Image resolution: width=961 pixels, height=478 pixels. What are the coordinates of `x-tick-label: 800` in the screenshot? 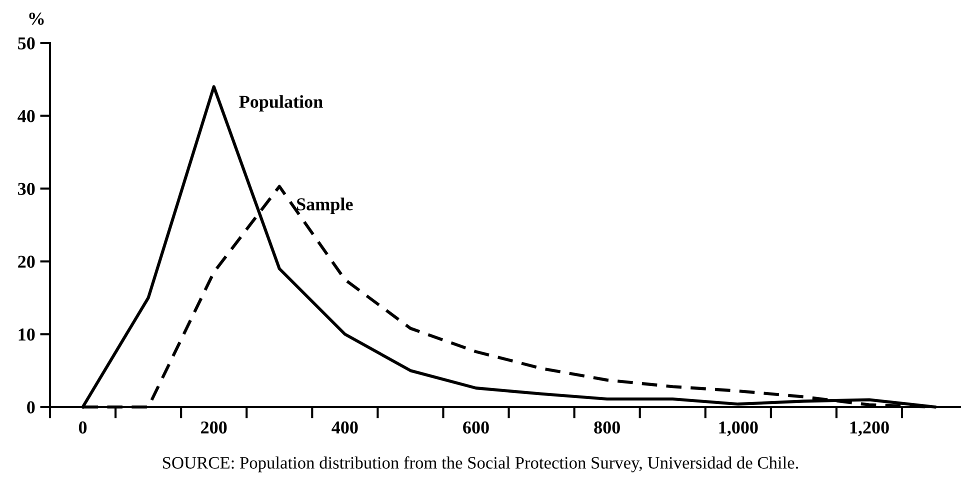 It's located at (607, 427).